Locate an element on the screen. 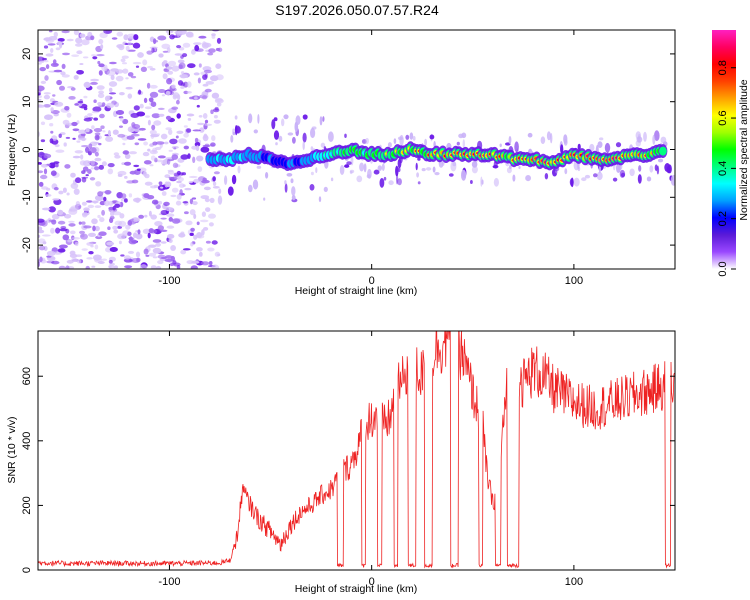  colorbar-ticks: 0.0 0.2 0.4 0.6 0.8 is located at coordinates (726, 168).